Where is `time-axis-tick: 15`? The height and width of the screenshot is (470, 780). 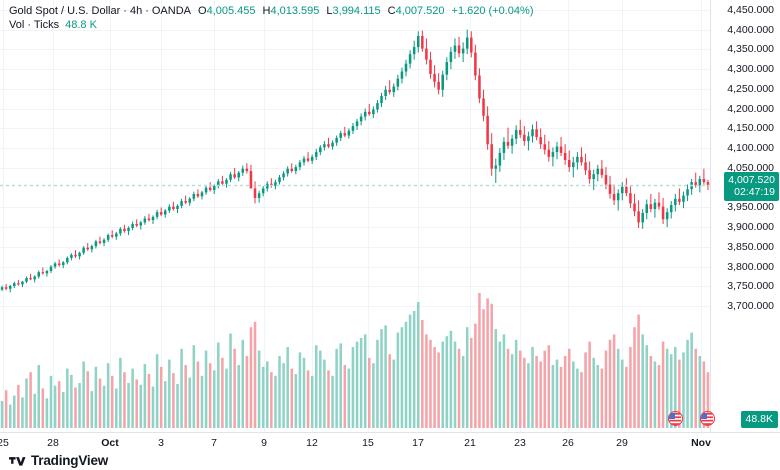
time-axis-tick: 15 is located at coordinates (368, 443).